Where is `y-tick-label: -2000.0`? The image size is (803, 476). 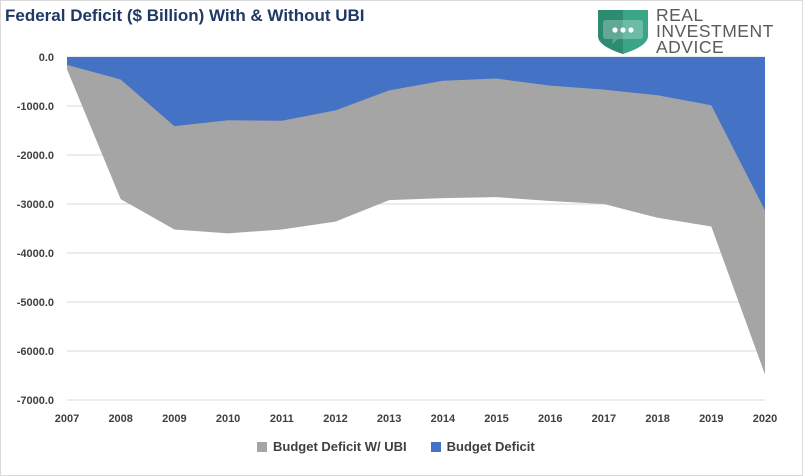
y-tick-label: -2000.0 is located at coordinates (35, 156).